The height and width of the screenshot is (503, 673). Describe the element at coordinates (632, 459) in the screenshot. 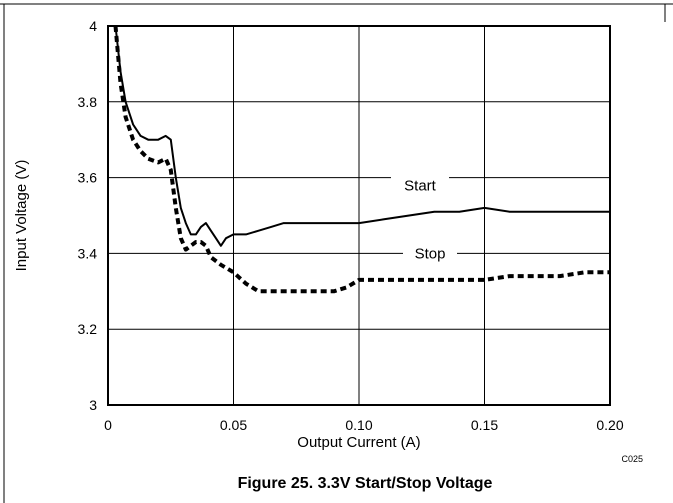

I see `figure-code: C025` at that location.